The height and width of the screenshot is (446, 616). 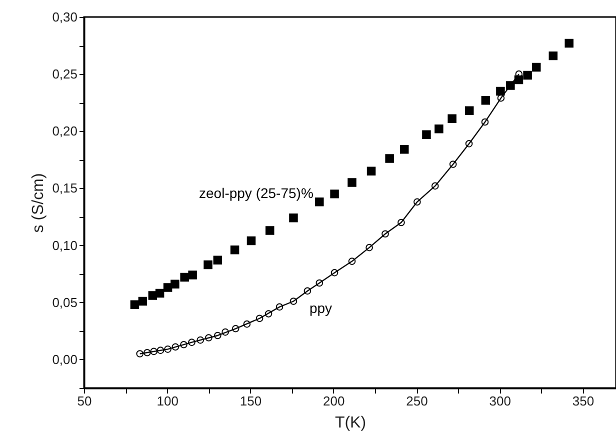 What do you see at coordinates (350, 423) in the screenshot?
I see `x-axis-title: T(K)` at bounding box center [350, 423].